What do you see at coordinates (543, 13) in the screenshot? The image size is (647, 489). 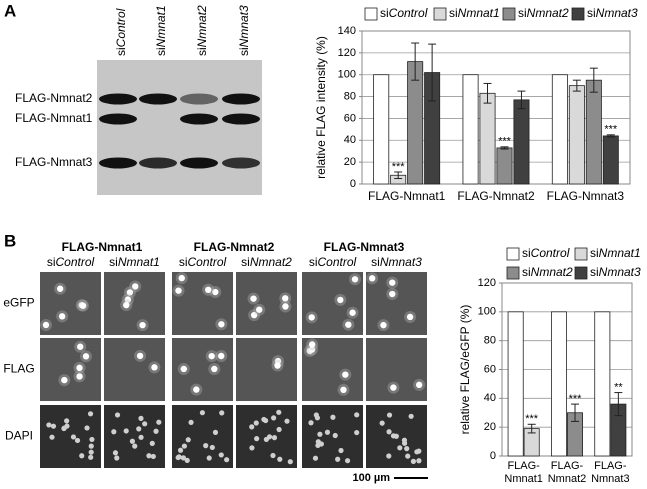 I see `legend-label: siNmnat2` at bounding box center [543, 13].